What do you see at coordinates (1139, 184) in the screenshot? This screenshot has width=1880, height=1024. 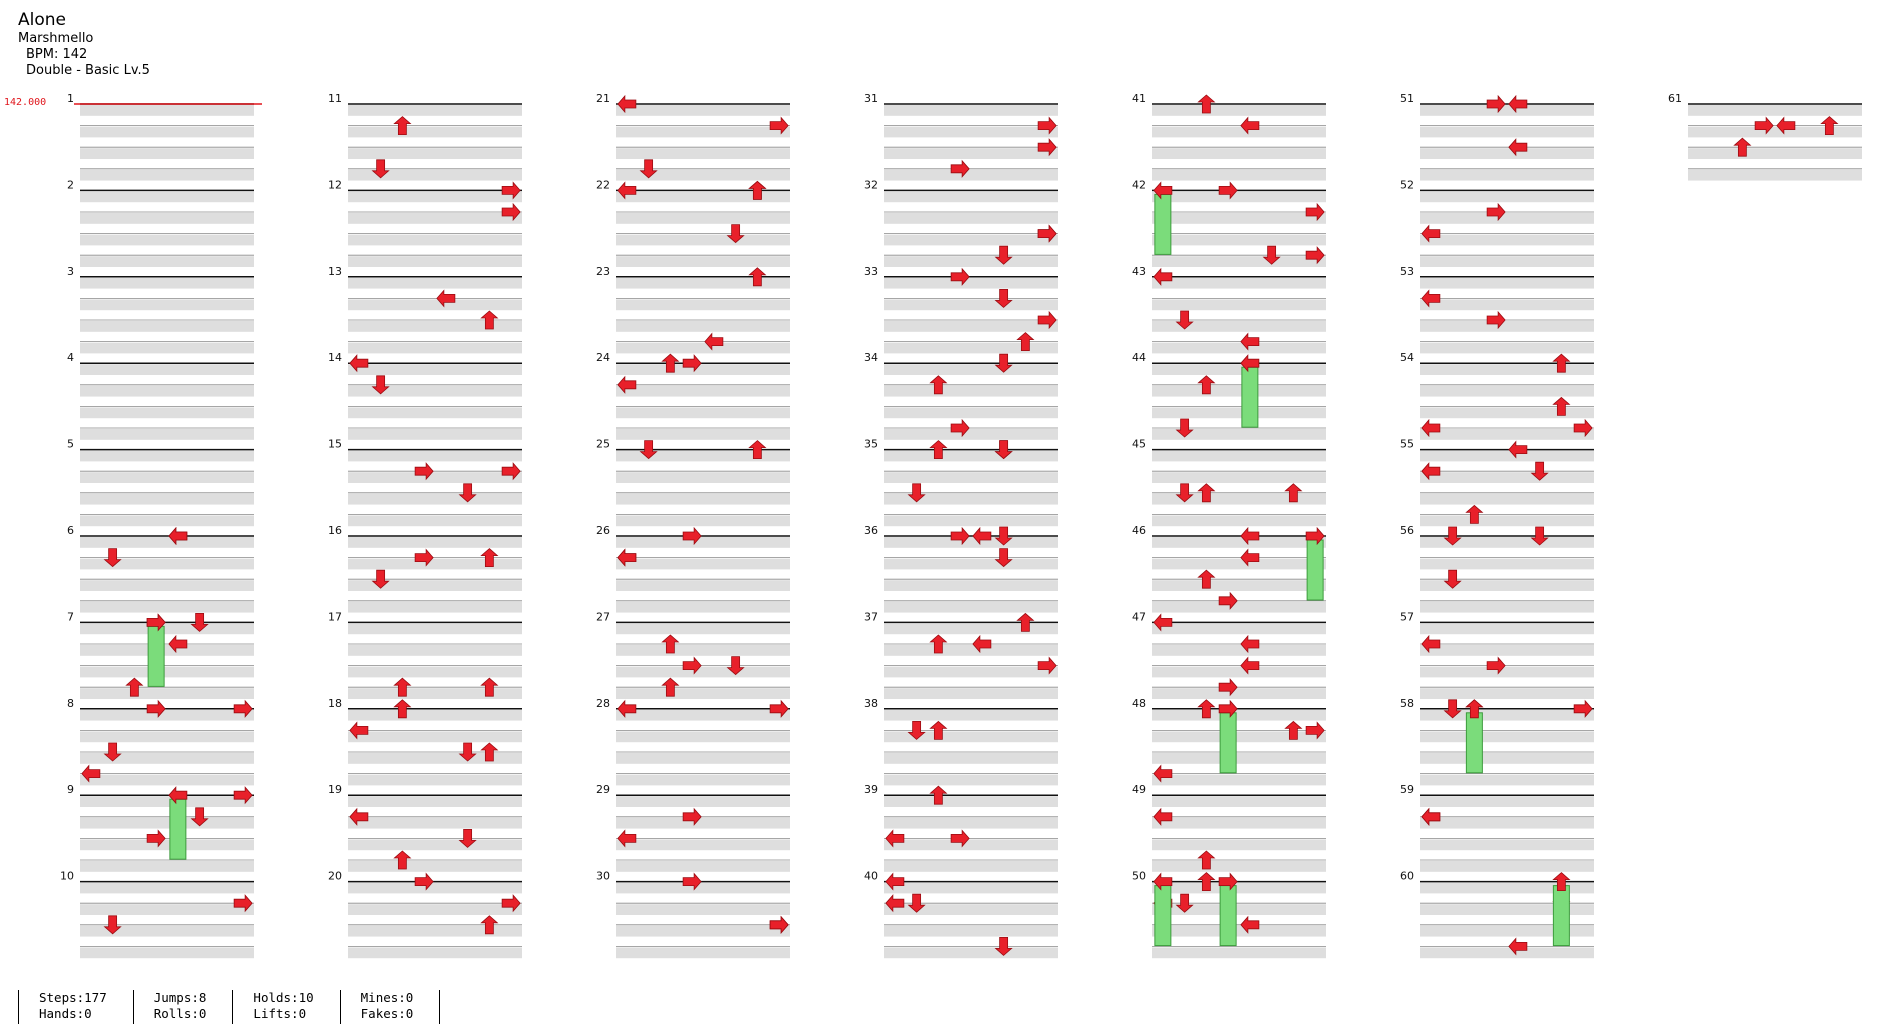 I see `measure-number: 42` at bounding box center [1139, 184].